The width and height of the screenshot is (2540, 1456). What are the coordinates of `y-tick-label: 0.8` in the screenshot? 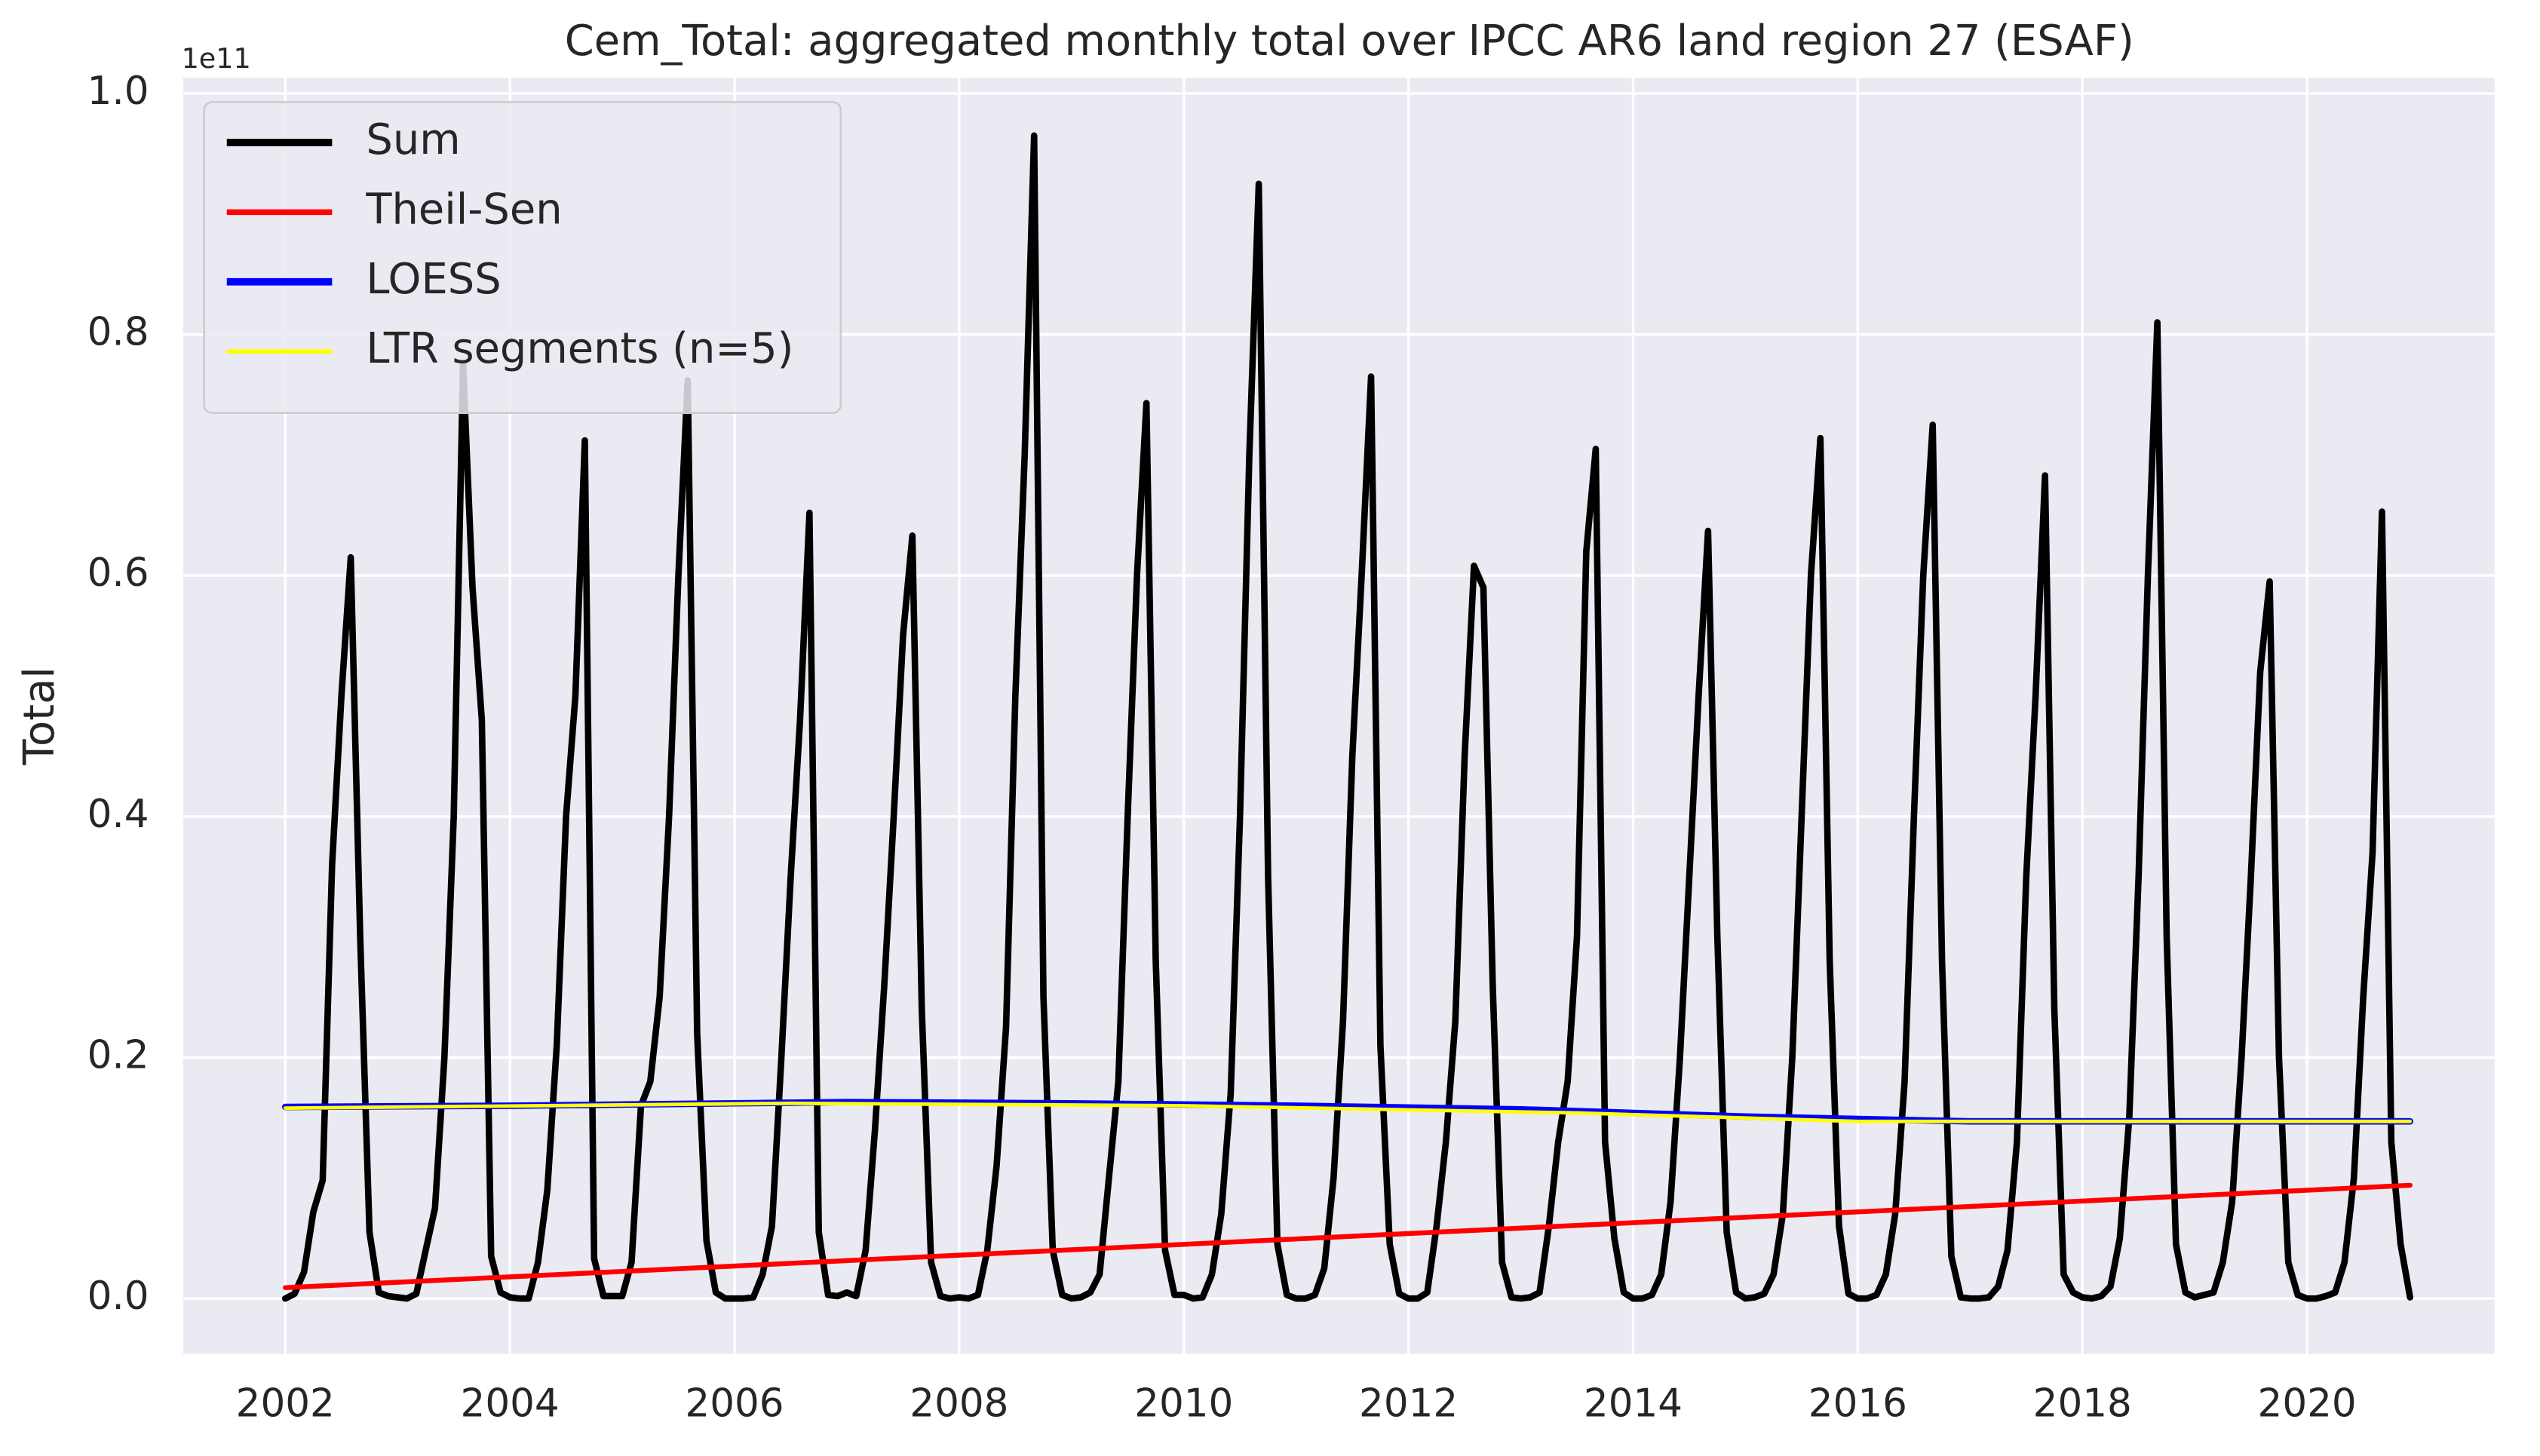 It's located at (118, 332).